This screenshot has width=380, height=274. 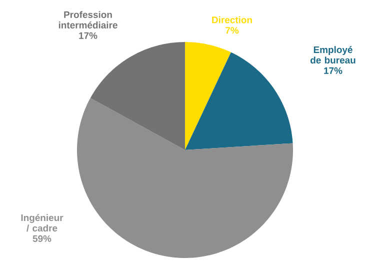 I want to click on slice-label: Ingénieur / cadre, so click(x=42, y=223).